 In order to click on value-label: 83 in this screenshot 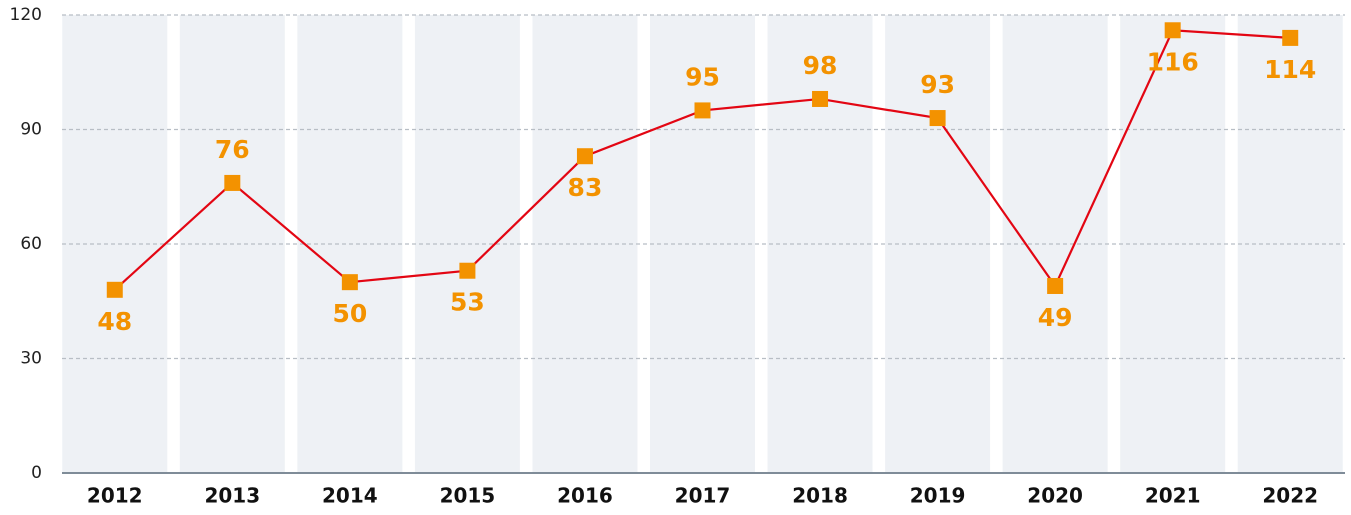, I will do `click(585, 187)`.